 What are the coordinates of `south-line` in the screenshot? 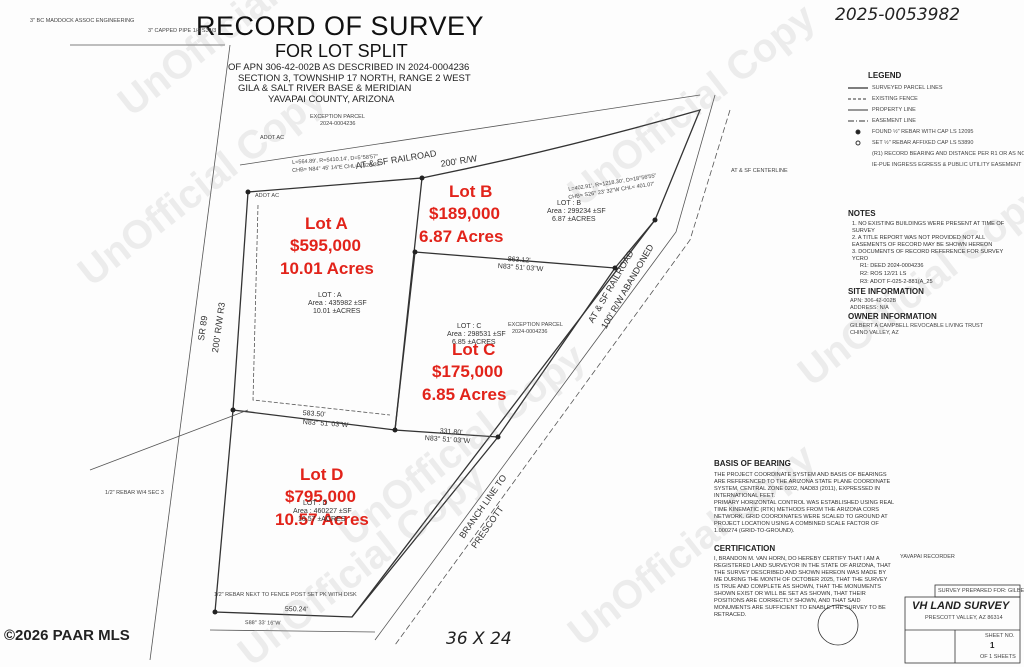 It's located at (292, 631).